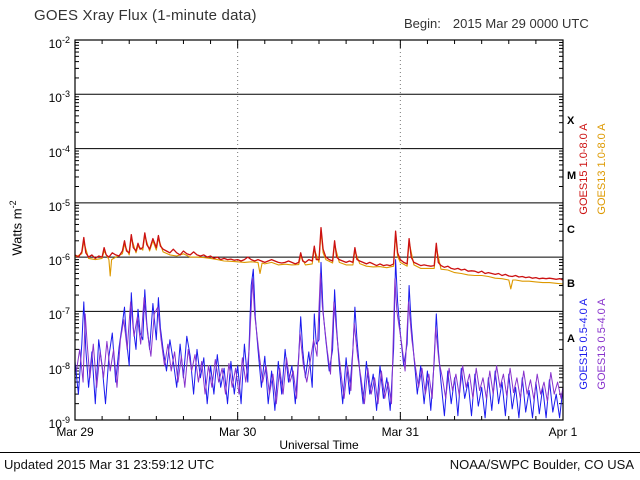 This screenshot has width=640, height=480. Describe the element at coordinates (563, 432) in the screenshot. I see `x-tick-label: Apr 1` at that location.